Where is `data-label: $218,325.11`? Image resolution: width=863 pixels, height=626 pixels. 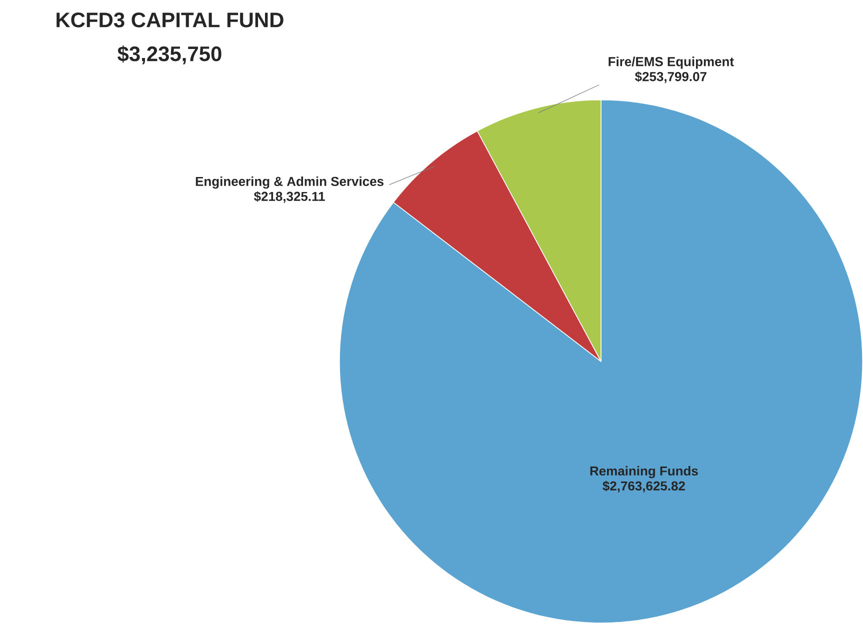
data-label: $218,325.11 is located at coordinates (289, 197).